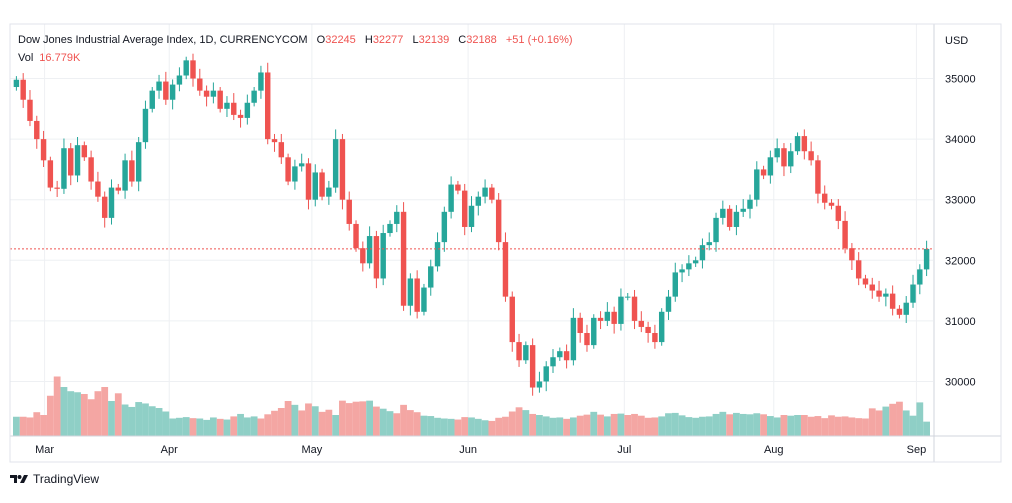  What do you see at coordinates (960, 231) in the screenshot?
I see `price-axis: 35000 34000 33000 32000 31000 30000` at bounding box center [960, 231].